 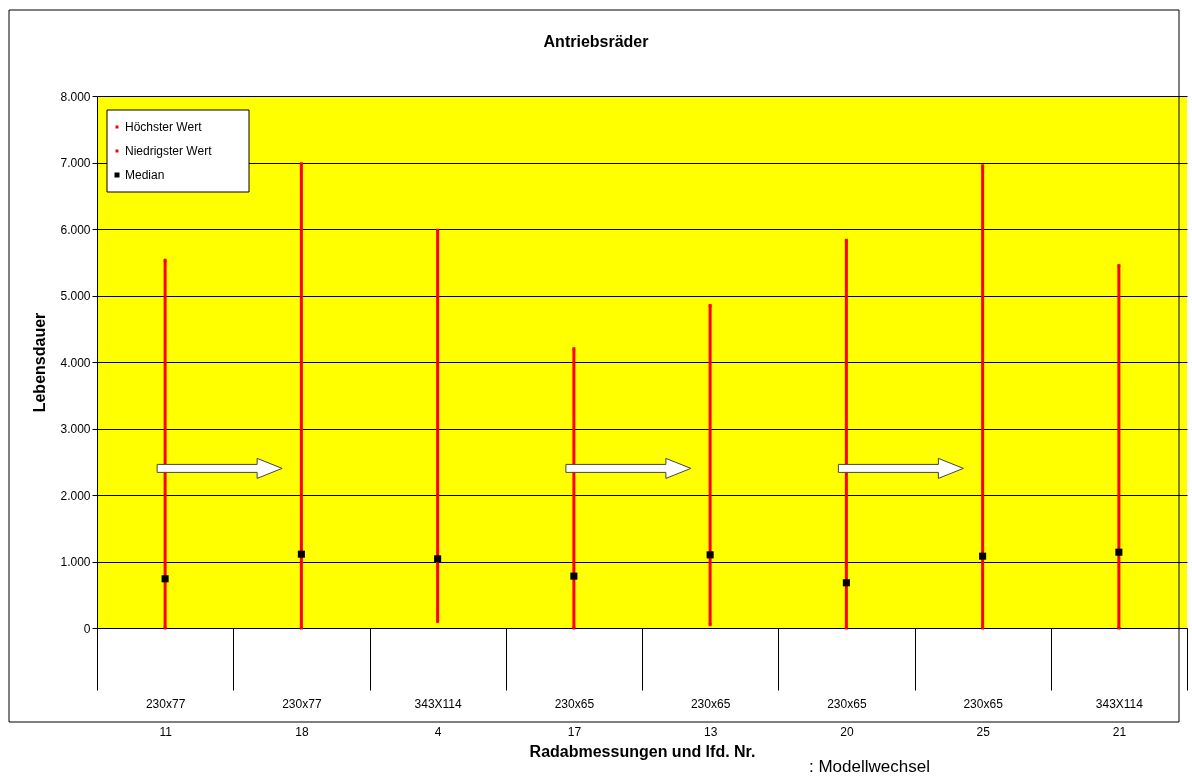 What do you see at coordinates (87, 628) in the screenshot?
I see `y-tick-label: 0` at bounding box center [87, 628].